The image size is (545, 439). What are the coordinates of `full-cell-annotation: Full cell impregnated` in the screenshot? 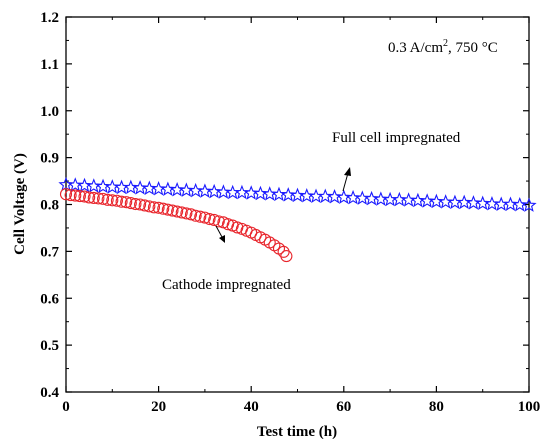 It's located at (396, 138).